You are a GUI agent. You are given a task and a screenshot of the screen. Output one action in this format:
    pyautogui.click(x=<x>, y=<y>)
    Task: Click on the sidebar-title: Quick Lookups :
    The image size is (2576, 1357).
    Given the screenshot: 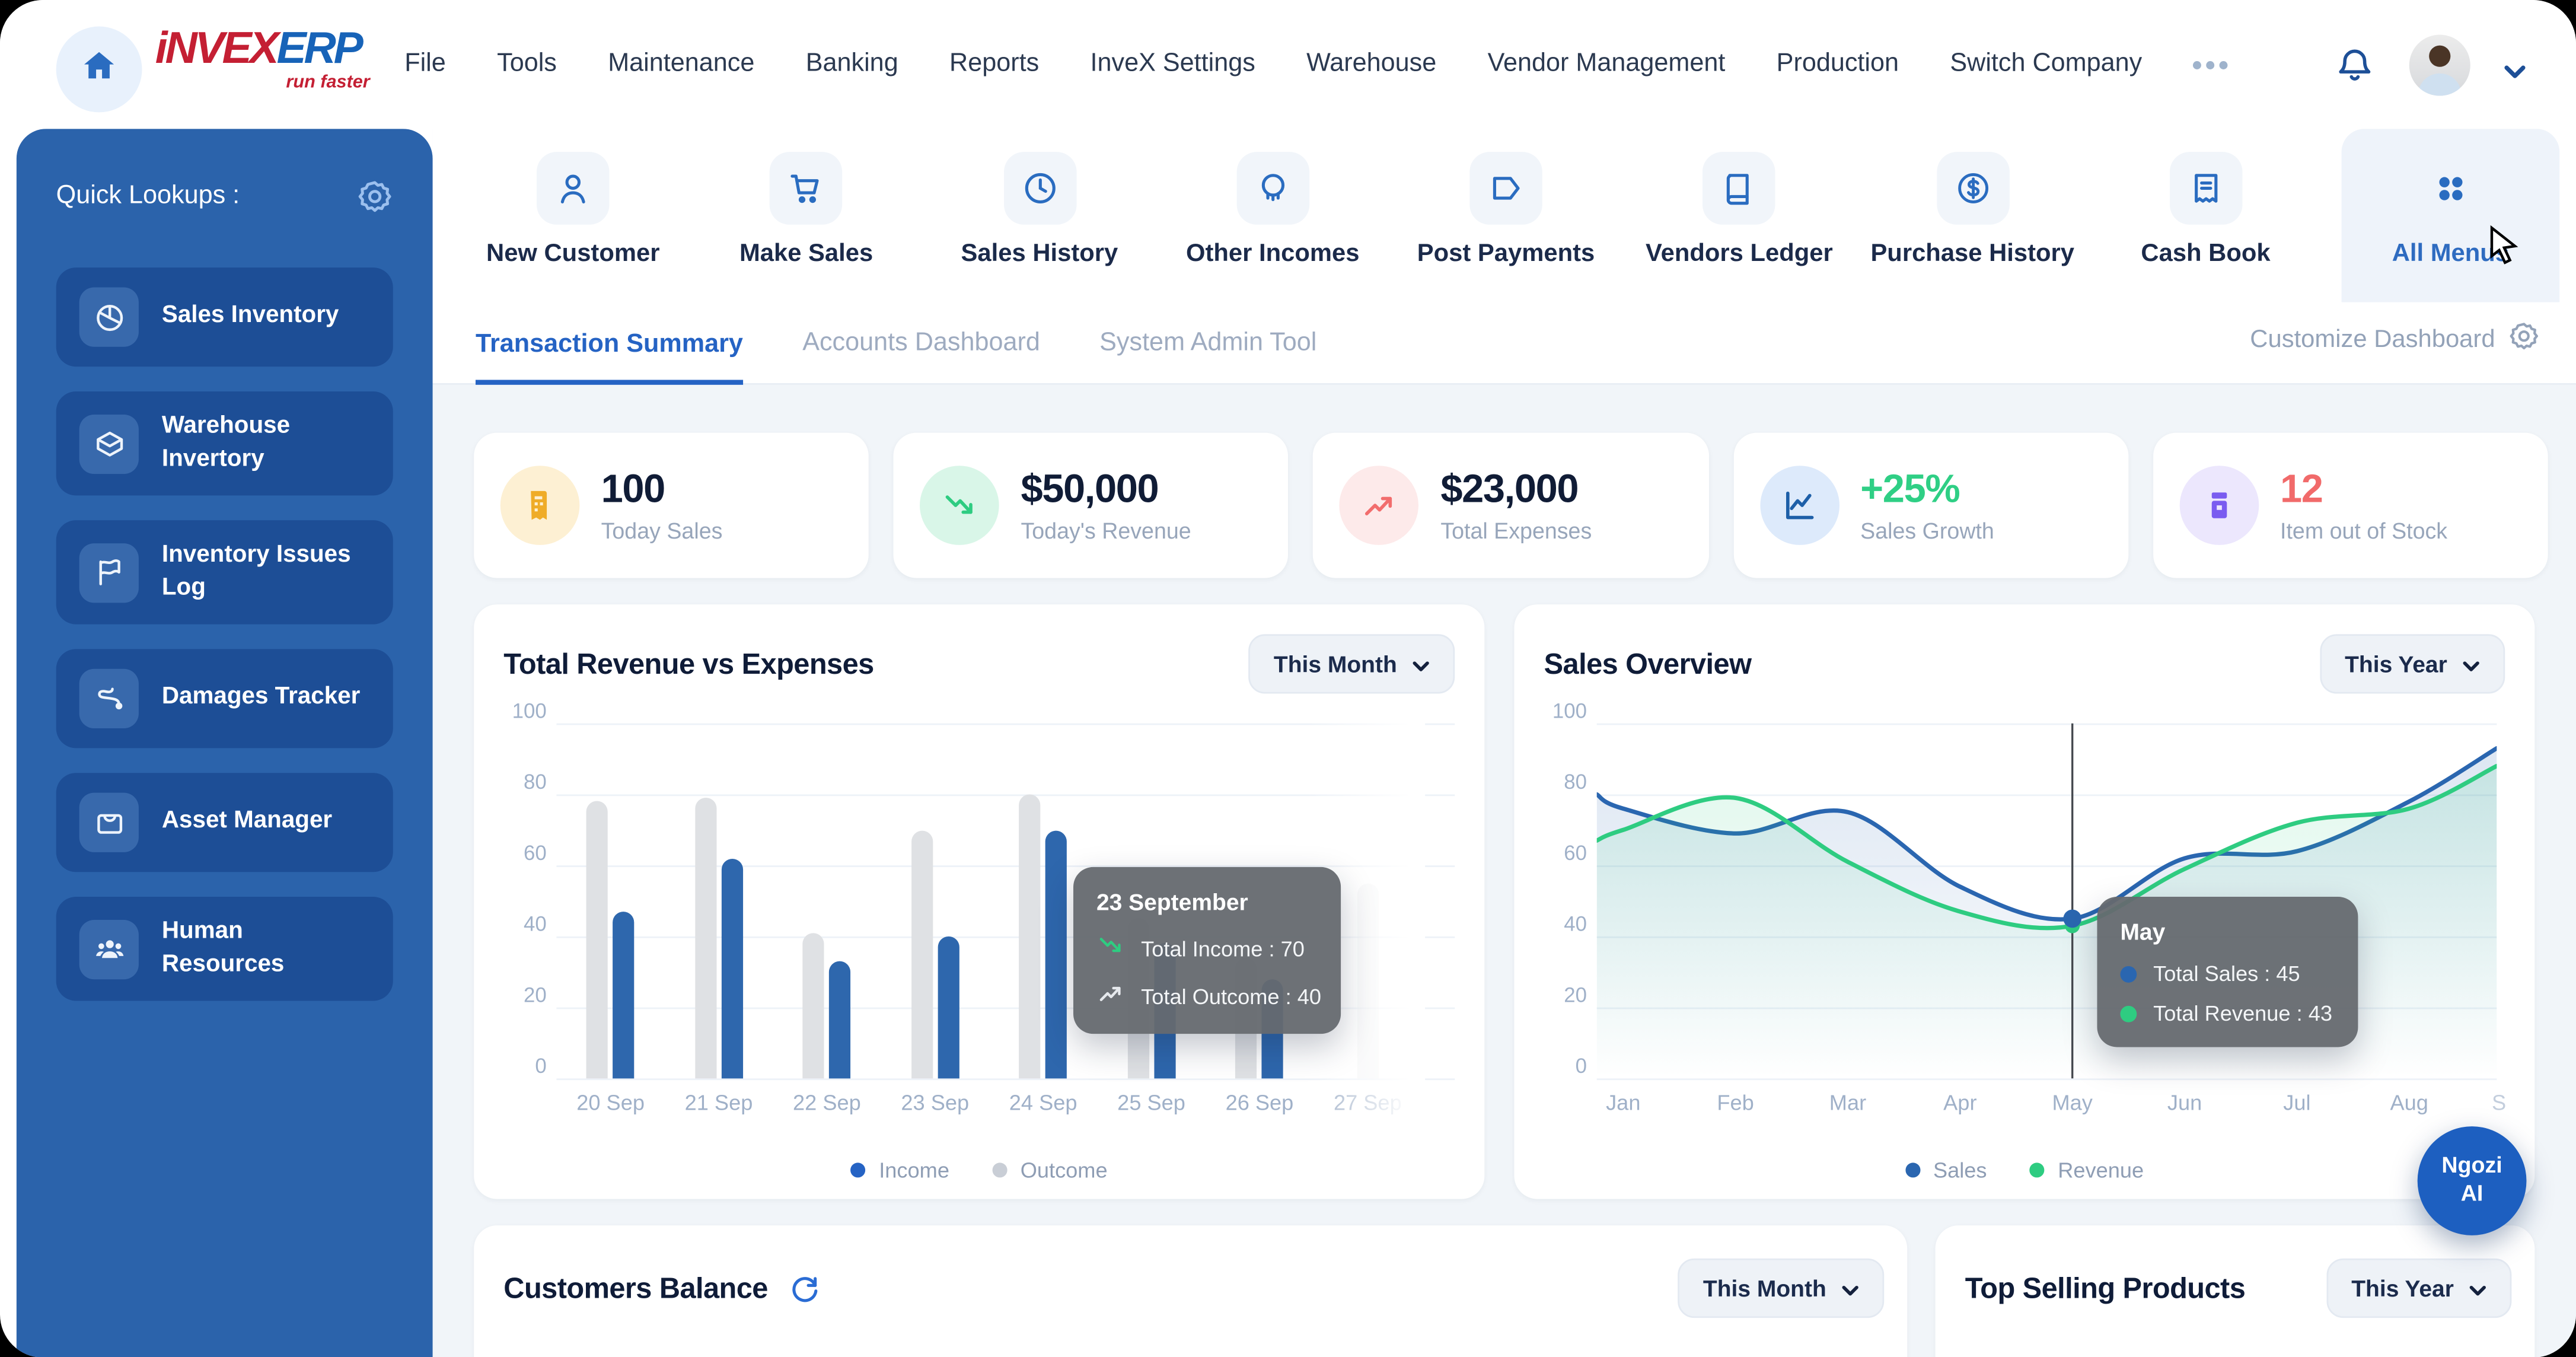 What is the action you would take?
    pyautogui.click(x=148, y=195)
    